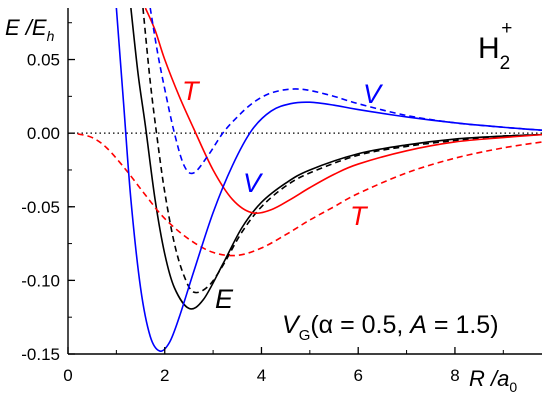  What do you see at coordinates (373, 94) in the screenshot?
I see `label-v-upper: V` at bounding box center [373, 94].